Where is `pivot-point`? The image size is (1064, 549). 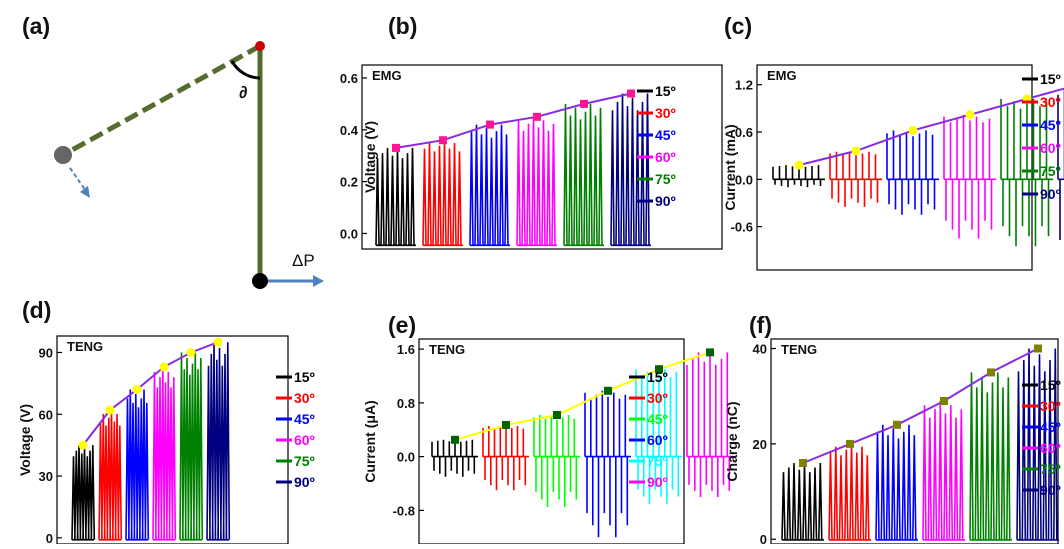 pivot-point is located at coordinates (260, 46).